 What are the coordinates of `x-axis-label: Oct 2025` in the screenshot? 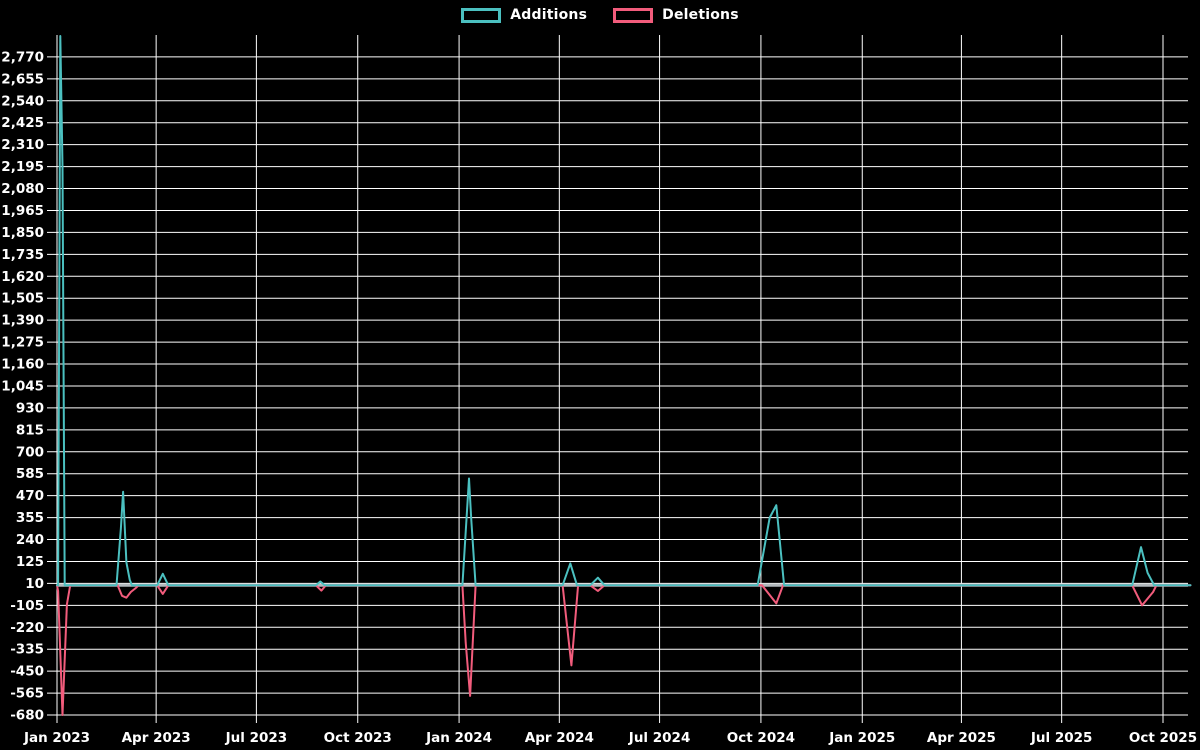 It's located at (1163, 738).